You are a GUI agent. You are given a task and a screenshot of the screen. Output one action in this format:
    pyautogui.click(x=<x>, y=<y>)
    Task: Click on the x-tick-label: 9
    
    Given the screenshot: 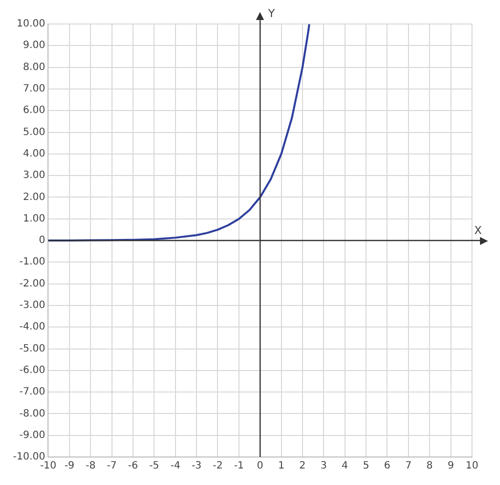 What is the action you would take?
    pyautogui.click(x=451, y=466)
    